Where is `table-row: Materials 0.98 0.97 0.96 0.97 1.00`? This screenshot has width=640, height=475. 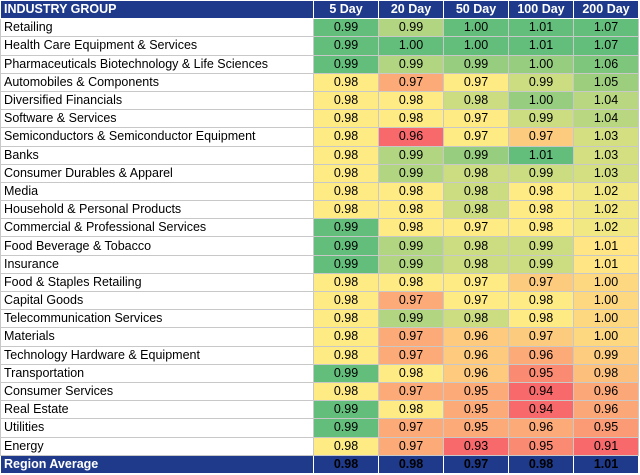 table-row: Materials 0.98 0.97 0.96 0.97 1.00 is located at coordinates (319, 337).